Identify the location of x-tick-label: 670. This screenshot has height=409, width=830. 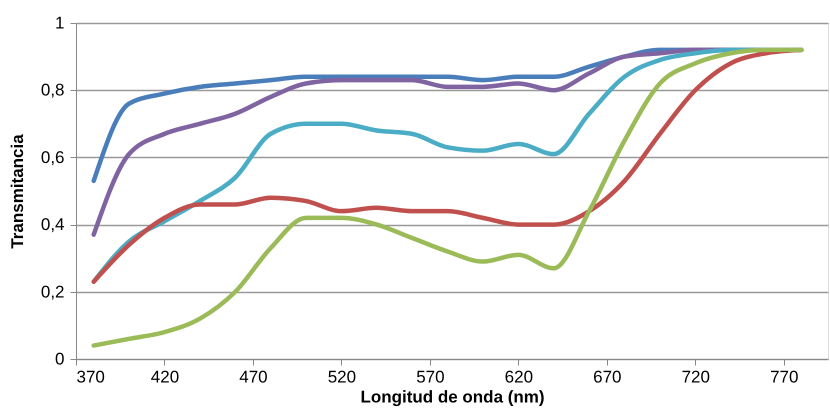
(607, 377).